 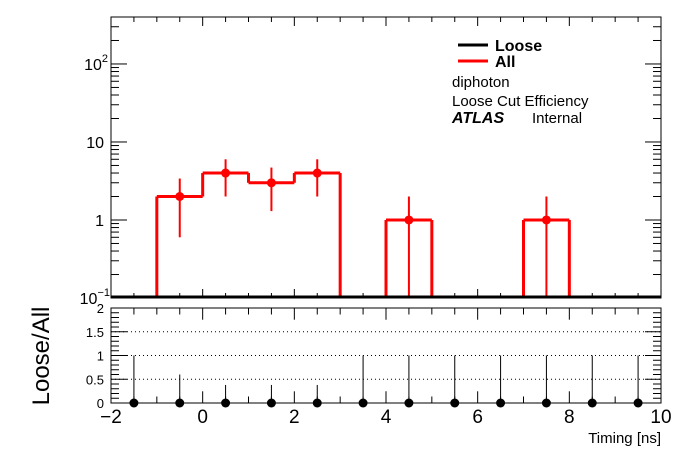 I want to click on x-tick-label: 2, so click(x=294, y=417).